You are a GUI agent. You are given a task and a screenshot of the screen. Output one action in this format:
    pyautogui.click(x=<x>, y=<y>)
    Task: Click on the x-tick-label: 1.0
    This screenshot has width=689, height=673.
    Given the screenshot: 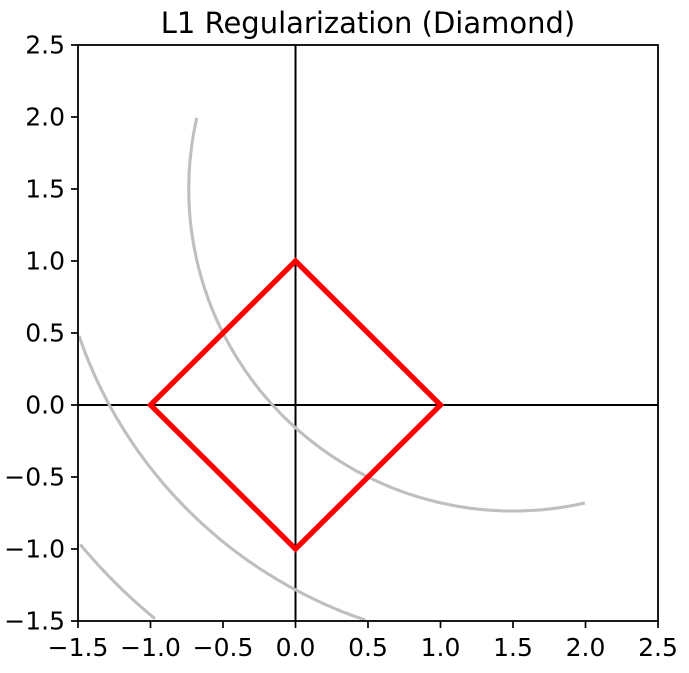 What is the action you would take?
    pyautogui.click(x=441, y=647)
    